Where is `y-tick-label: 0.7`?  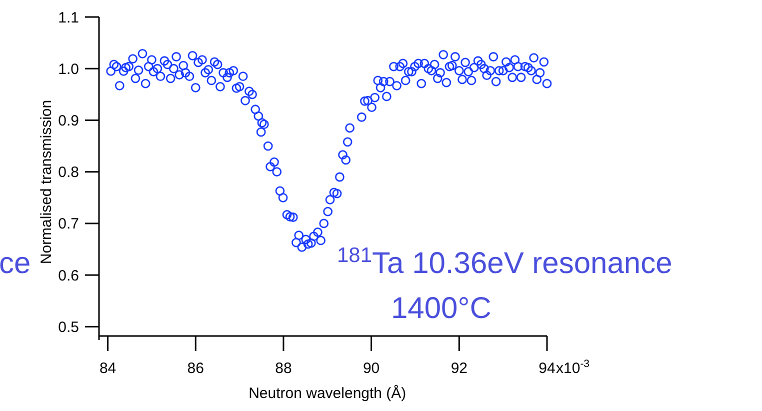
y-tick-label: 0.7 is located at coordinates (68, 224).